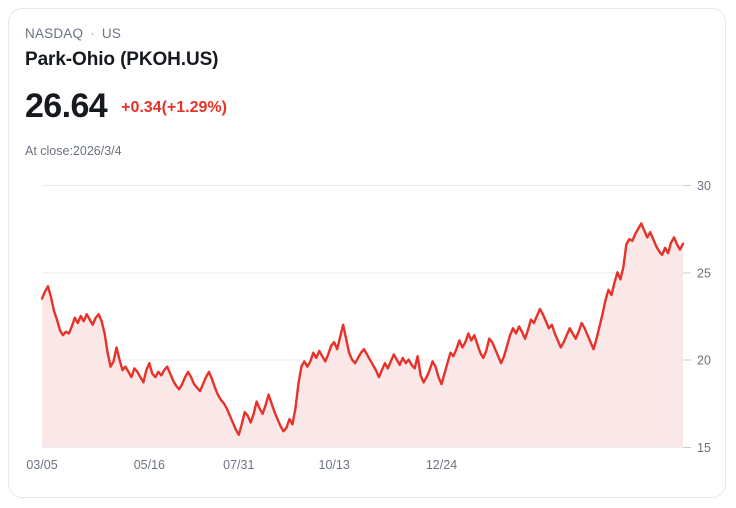 This screenshot has width=736, height=508. What do you see at coordinates (149, 465) in the screenshot?
I see `x-tick-label: 05/16` at bounding box center [149, 465].